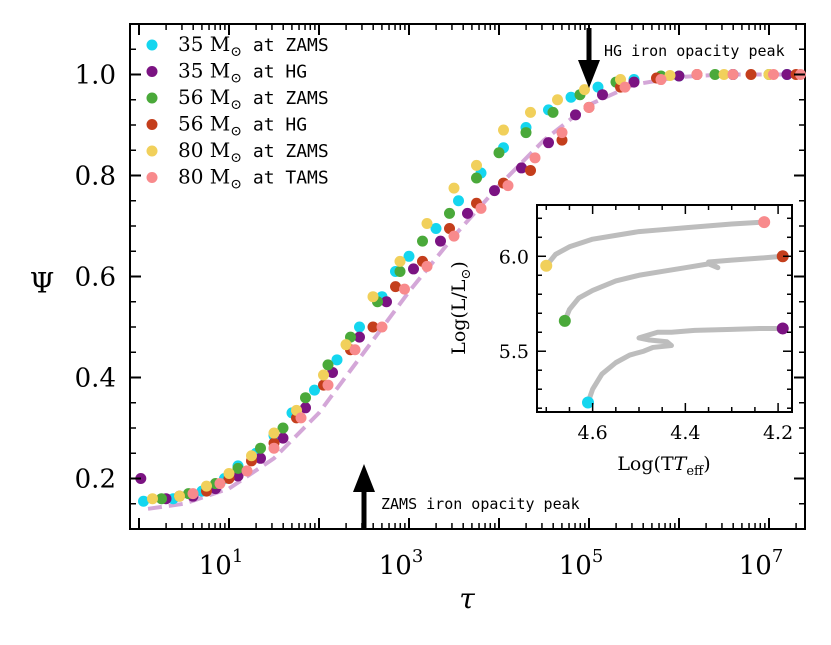 The height and width of the screenshot is (645, 831). Describe the element at coordinates (237, 179) in the screenshot. I see `legend-entry-6: 80 M⊙ at TAMS` at that location.